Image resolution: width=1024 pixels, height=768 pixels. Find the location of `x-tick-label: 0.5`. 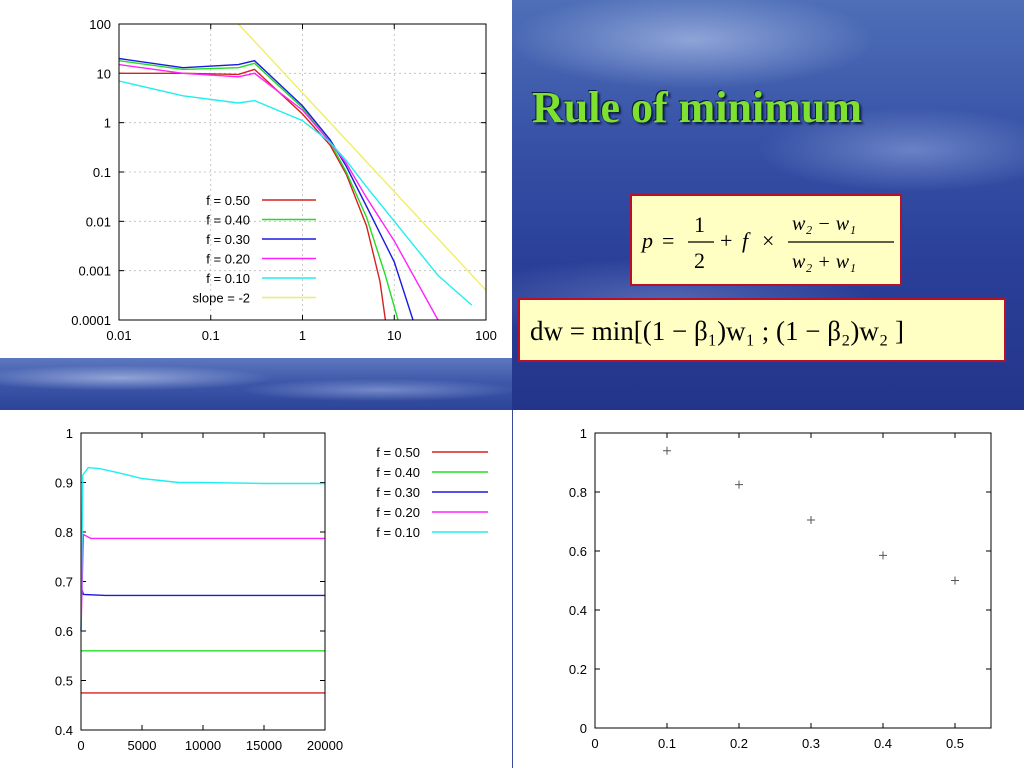

x-tick-label: 0.5 is located at coordinates (955, 743).